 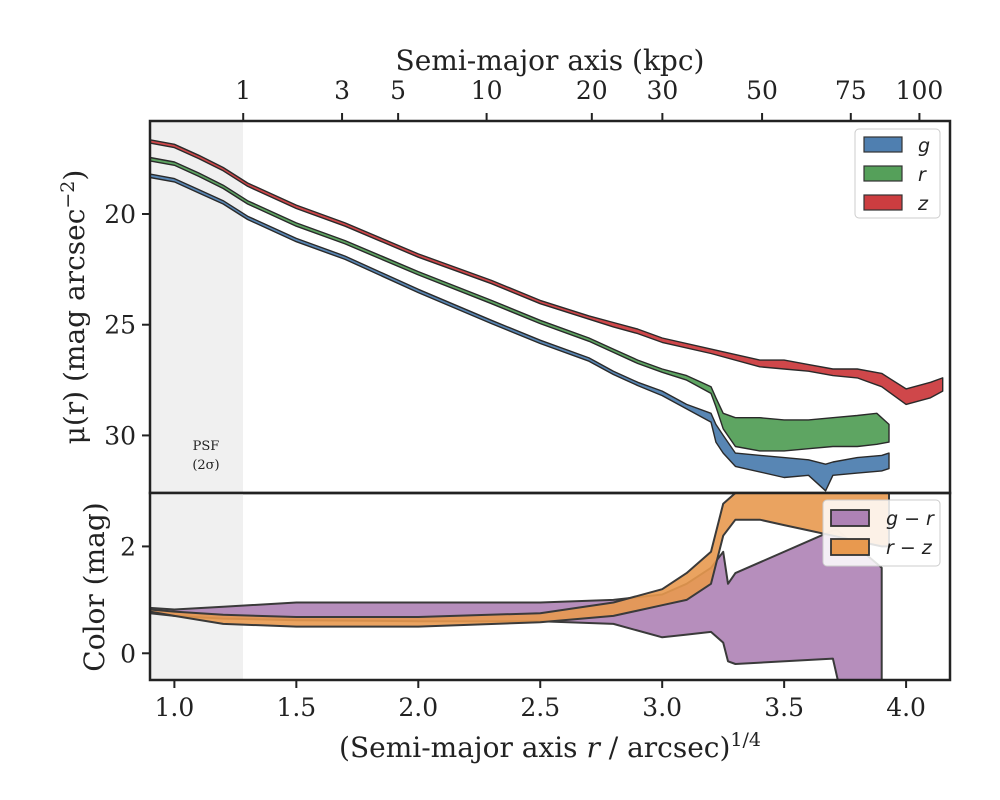 What do you see at coordinates (920, 90) in the screenshot?
I see `top-x-tick-label: 100` at bounding box center [920, 90].